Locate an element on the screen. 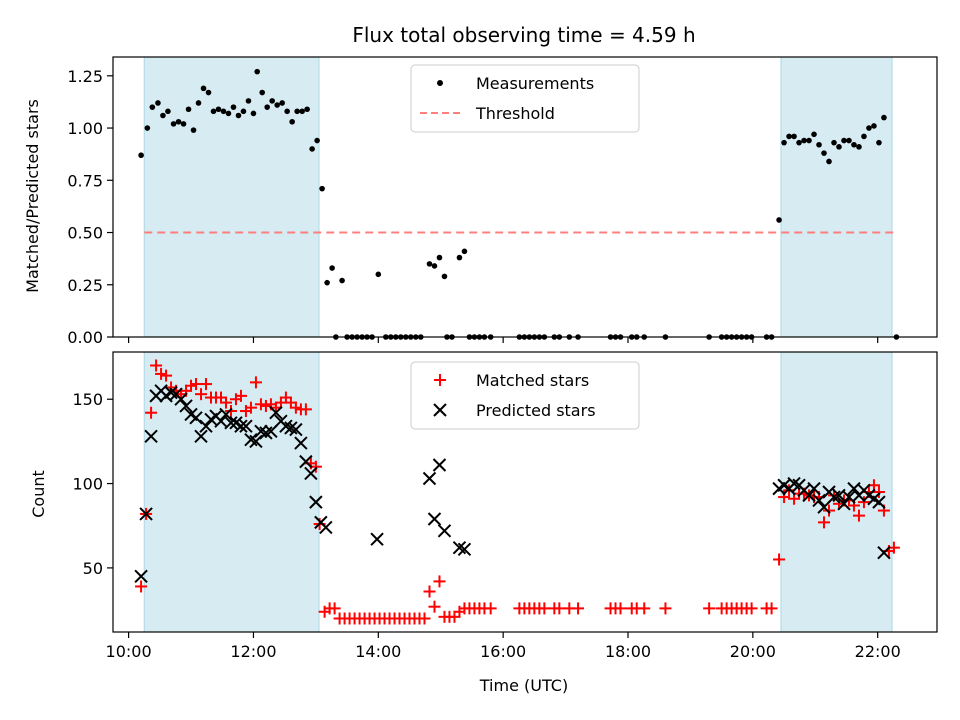 Image resolution: width=960 pixels, height=720 pixels. y-tick-label: 0.50 is located at coordinates (85, 233).